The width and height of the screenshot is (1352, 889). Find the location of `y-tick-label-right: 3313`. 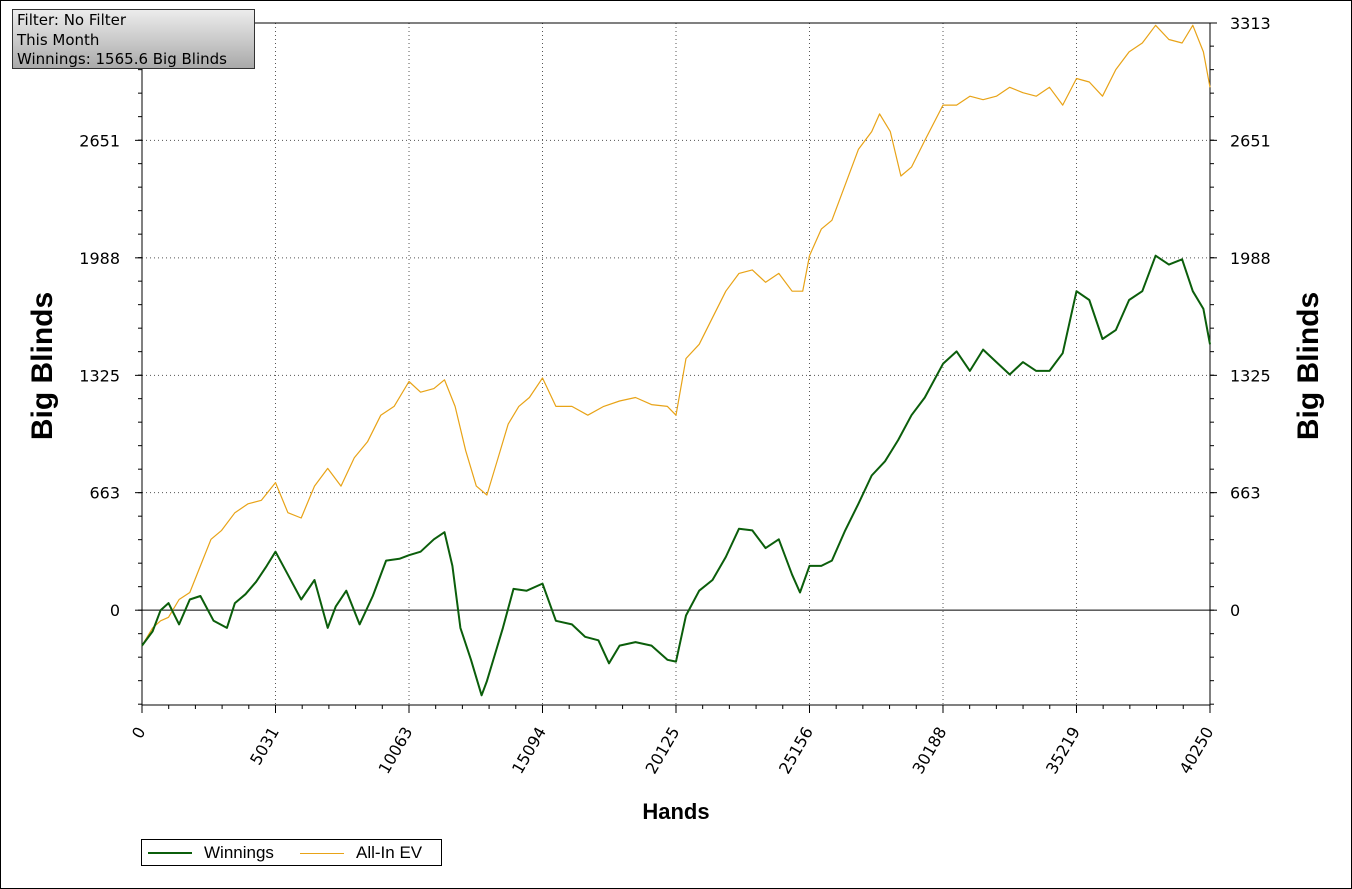

y-tick-label-right: 3313 is located at coordinates (1250, 23).